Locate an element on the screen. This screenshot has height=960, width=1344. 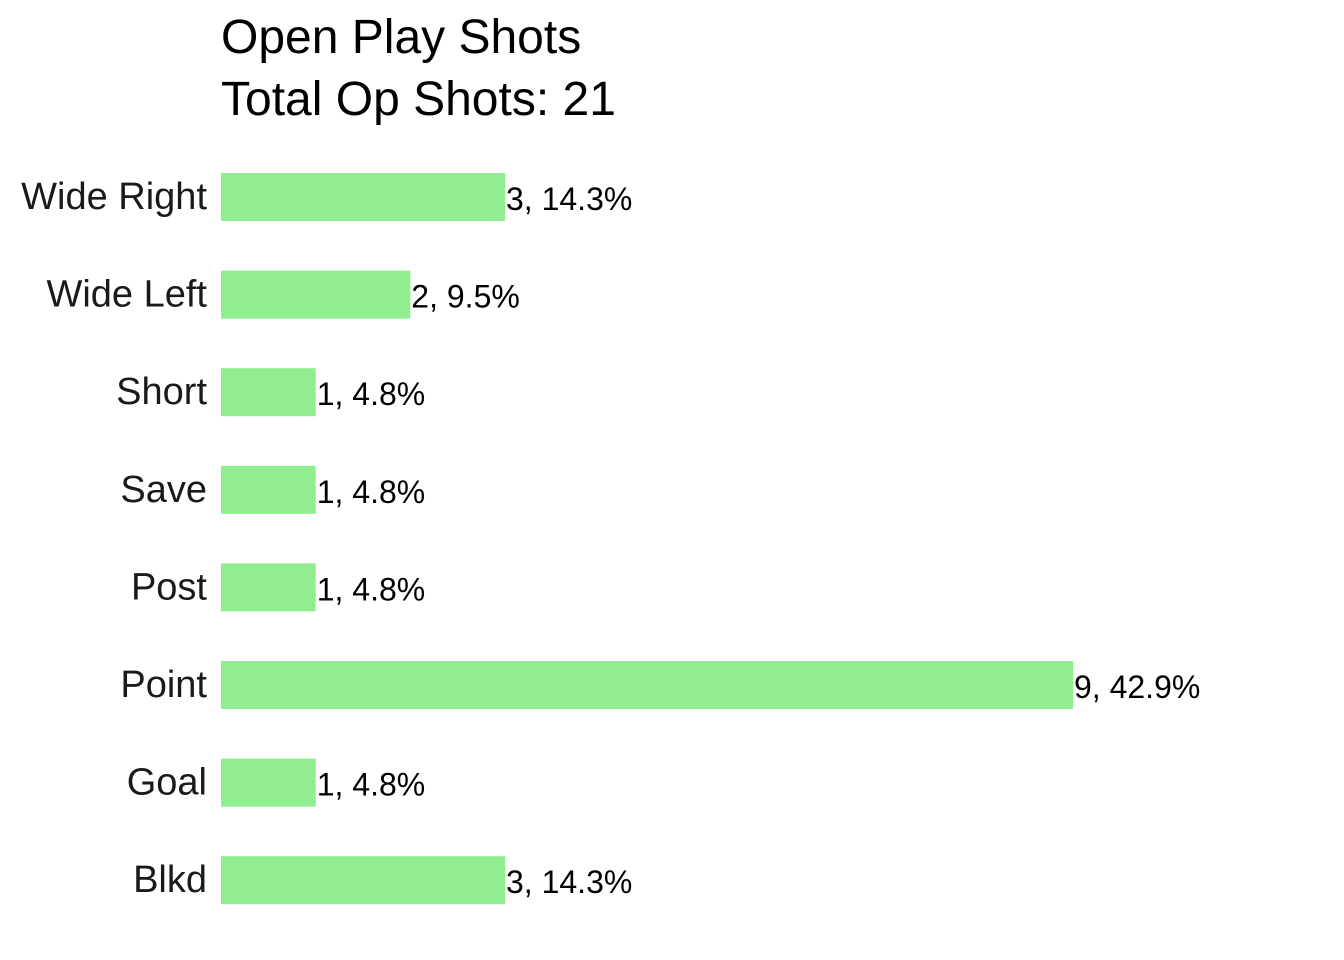
category-label: Point is located at coordinates (163, 685).